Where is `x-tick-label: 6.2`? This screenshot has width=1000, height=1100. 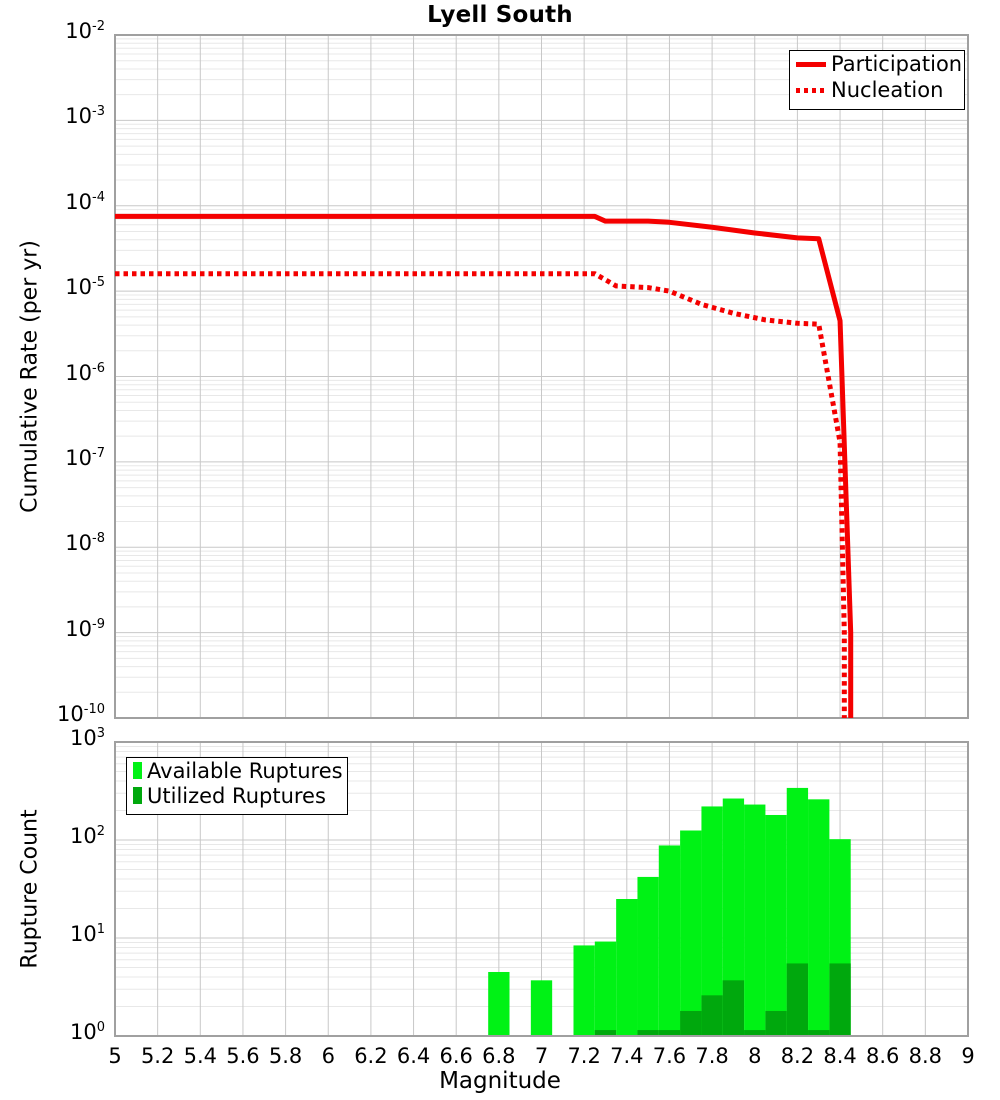
x-tick-label: 6.2 is located at coordinates (371, 1056).